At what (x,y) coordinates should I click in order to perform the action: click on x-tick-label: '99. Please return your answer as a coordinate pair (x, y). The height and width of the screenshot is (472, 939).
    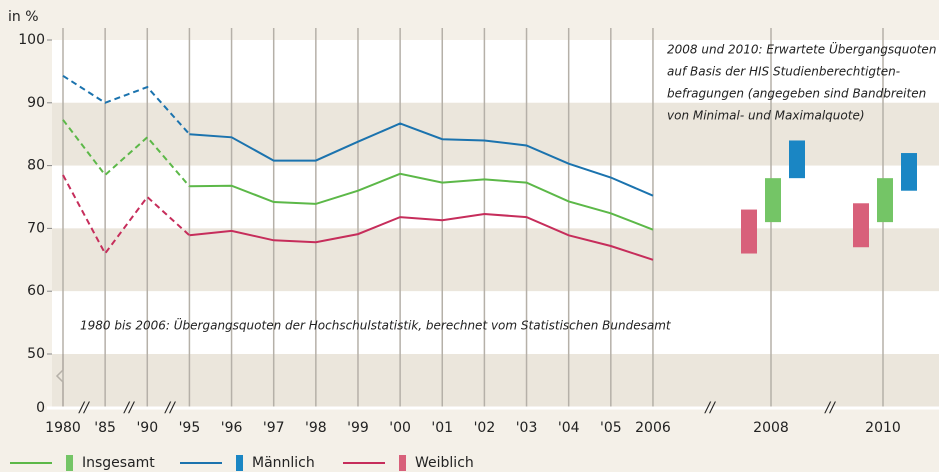
    Looking at the image, I should click on (358, 428).